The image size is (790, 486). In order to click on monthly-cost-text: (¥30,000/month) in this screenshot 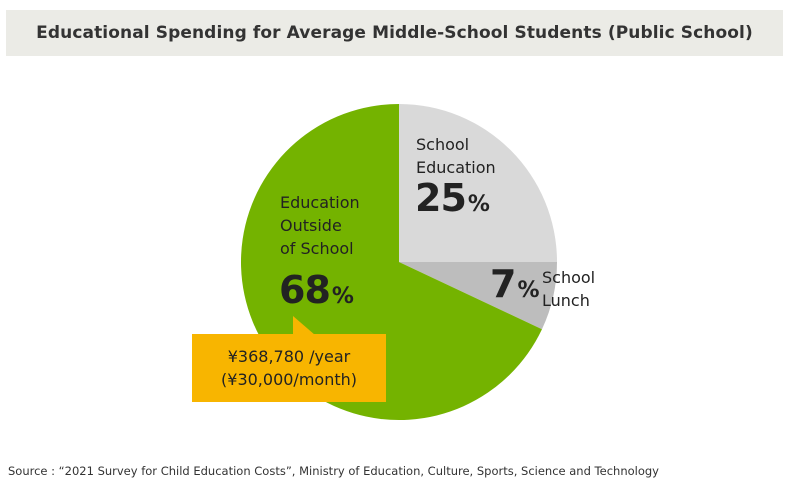, I will do `click(289, 379)`.